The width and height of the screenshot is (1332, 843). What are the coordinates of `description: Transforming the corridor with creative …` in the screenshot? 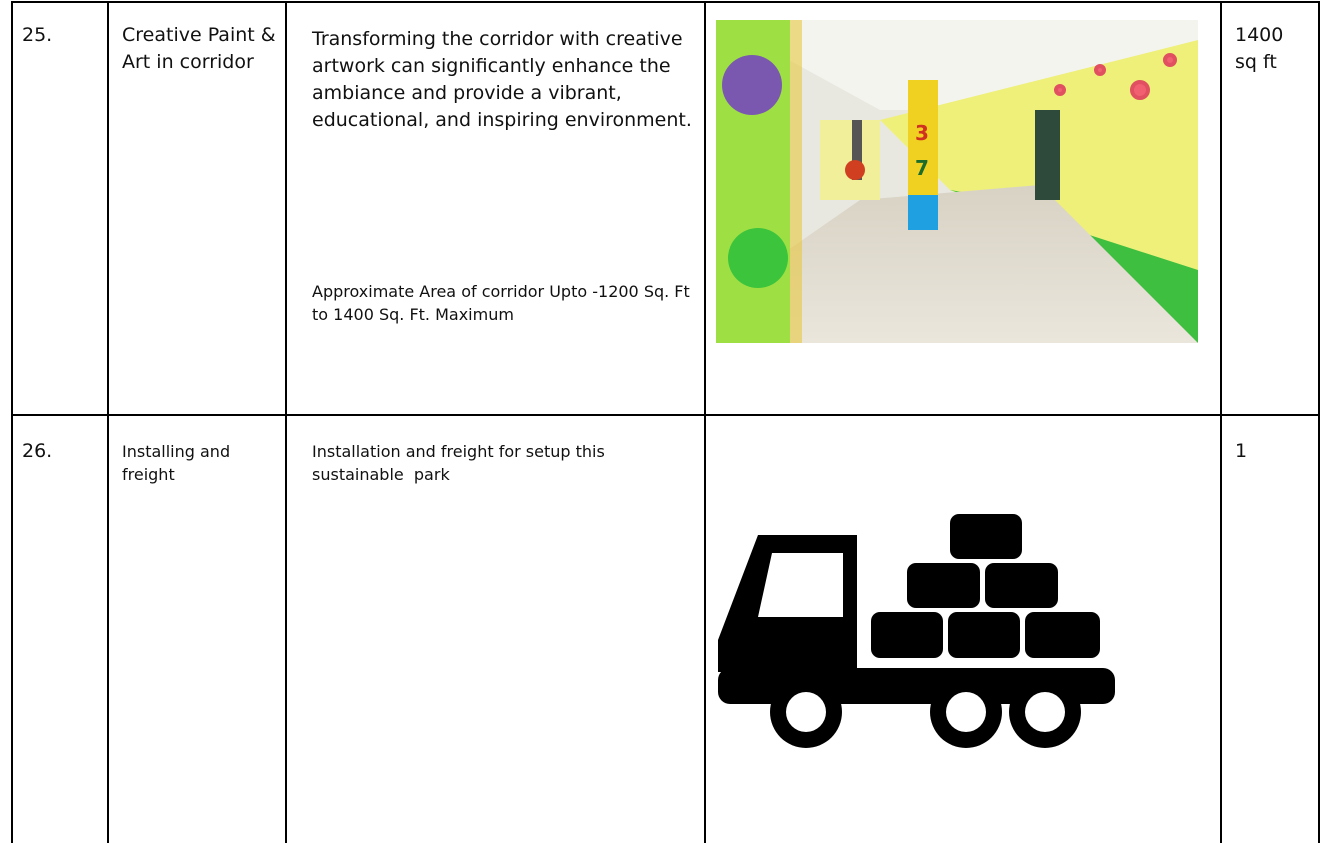 It's located at (502, 79).